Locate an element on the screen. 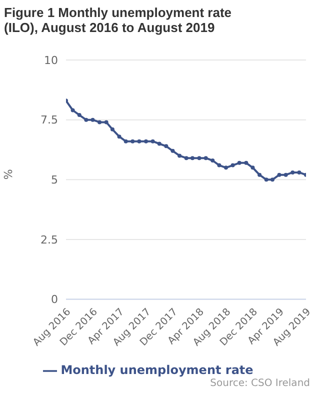 The height and width of the screenshot is (400, 320). y-tick-label: 10 is located at coordinates (51, 60).